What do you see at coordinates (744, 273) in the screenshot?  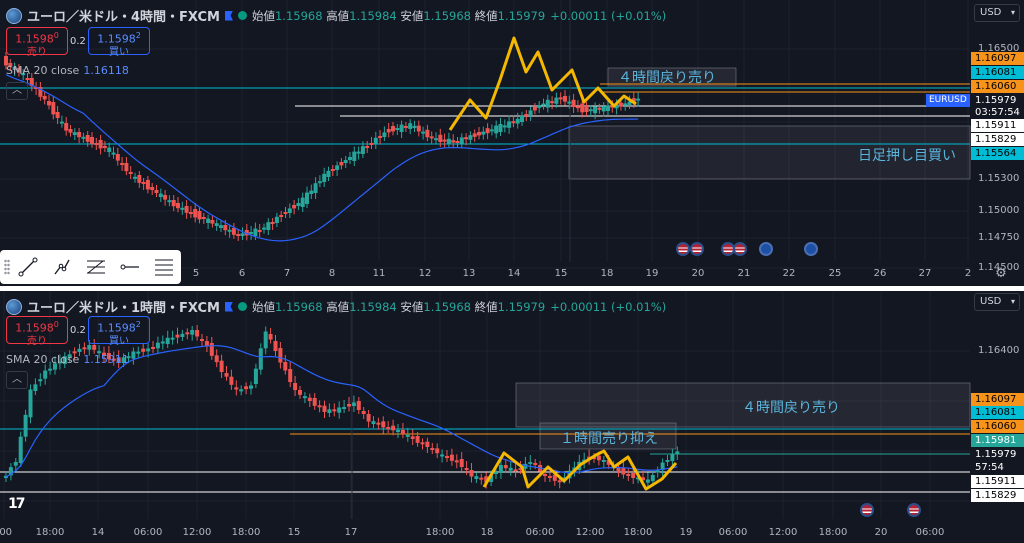 I see `time-tick: 21` at bounding box center [744, 273].